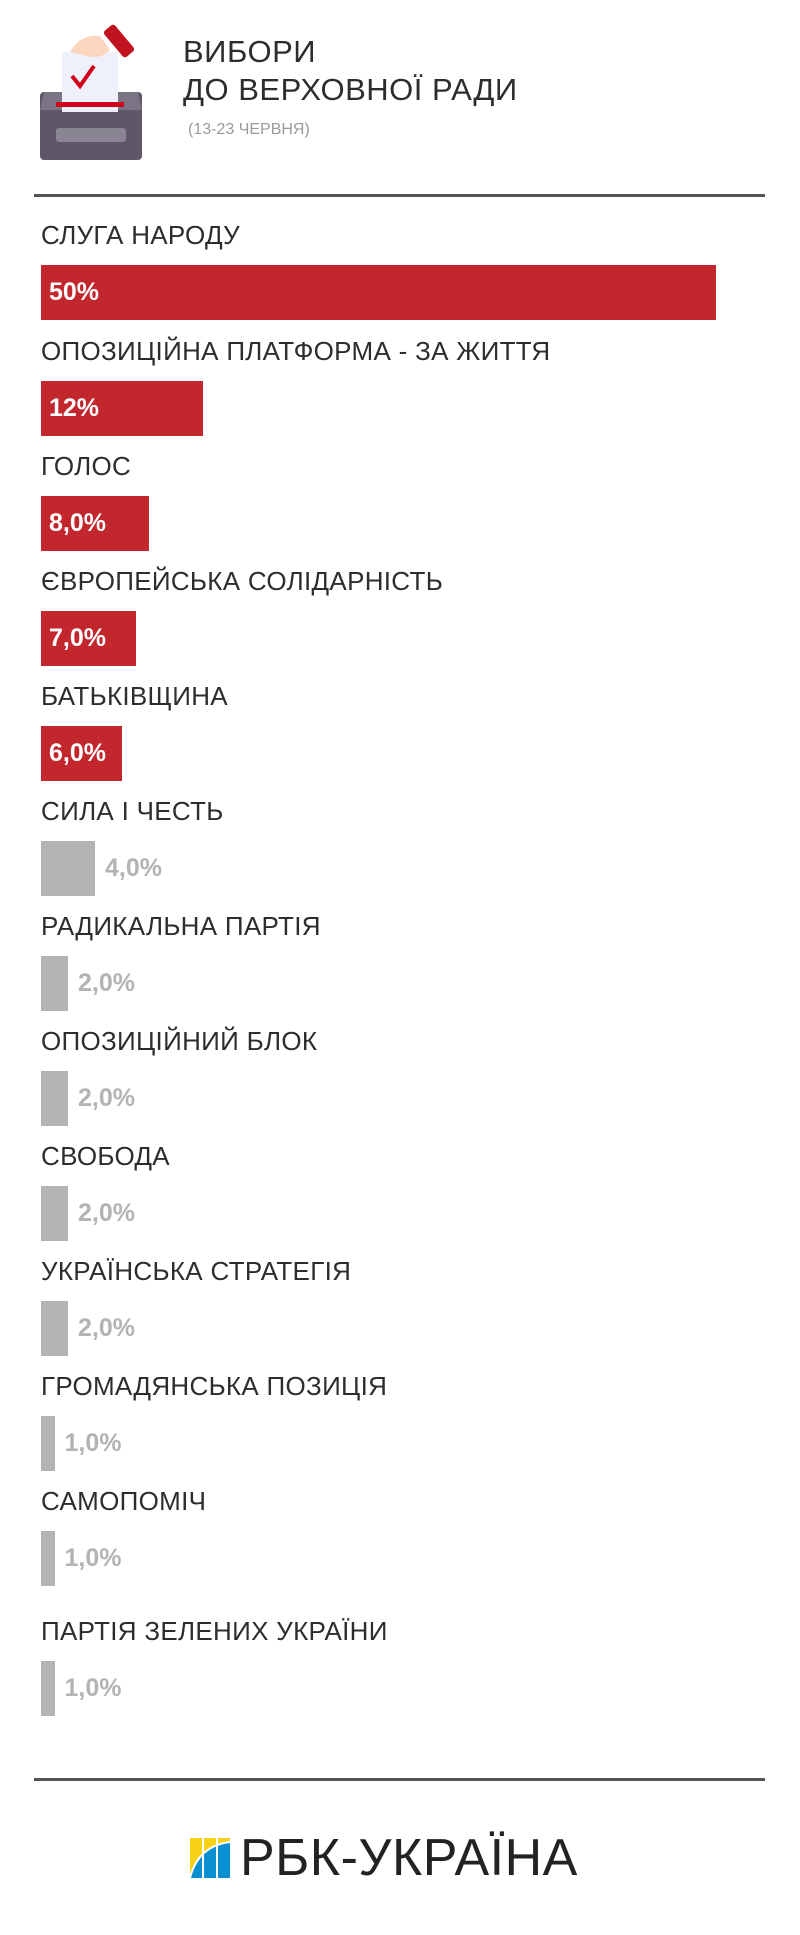 The image size is (800, 1935). Describe the element at coordinates (134, 696) in the screenshot. I see `bar-label: БАТЬКІВЩИНА` at that location.